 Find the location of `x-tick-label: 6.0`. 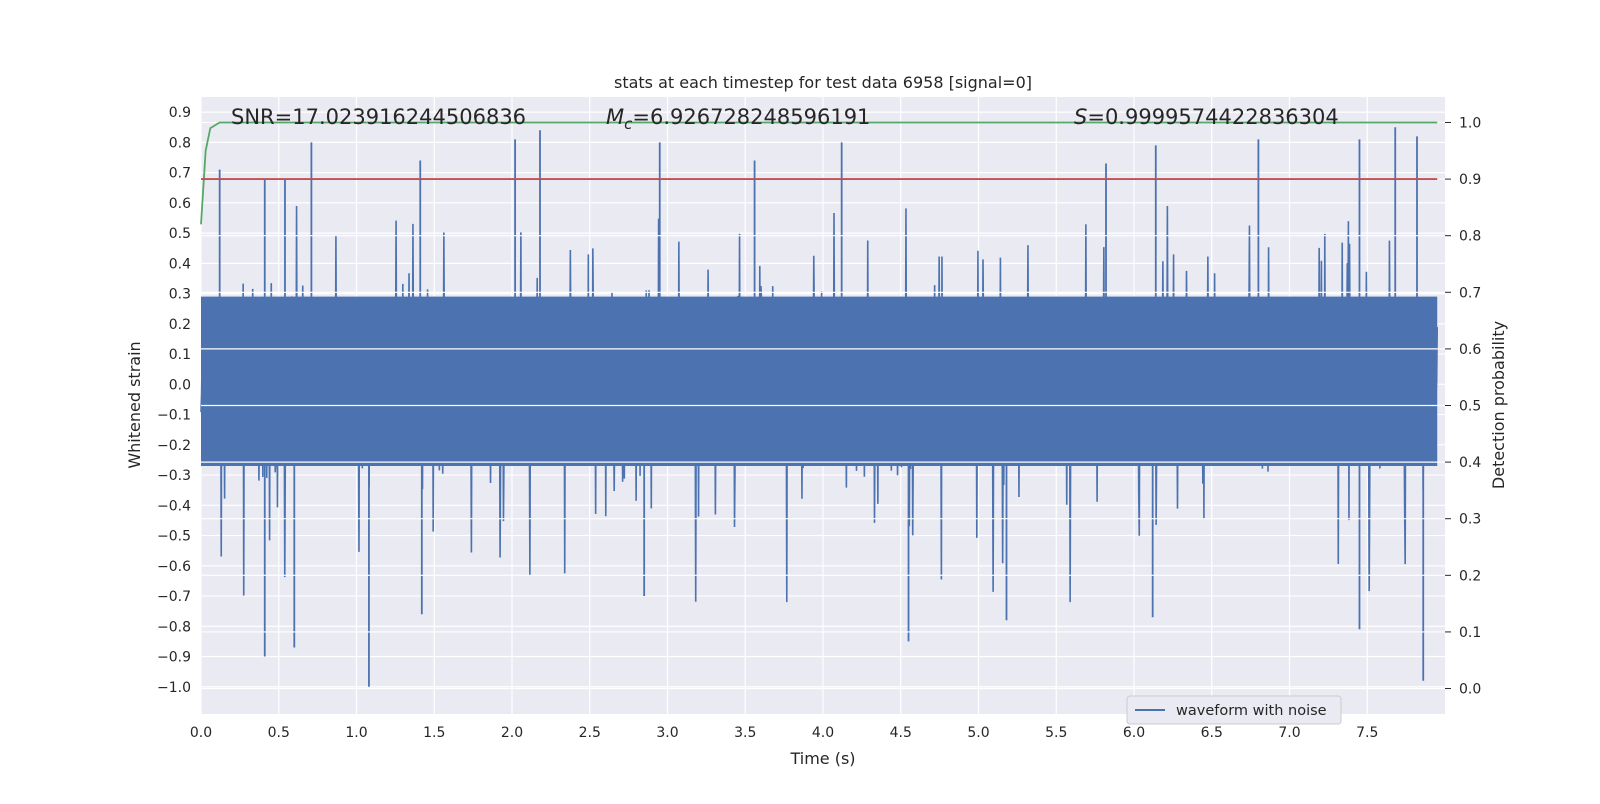

x-tick-label: 6.0 is located at coordinates (1134, 733).